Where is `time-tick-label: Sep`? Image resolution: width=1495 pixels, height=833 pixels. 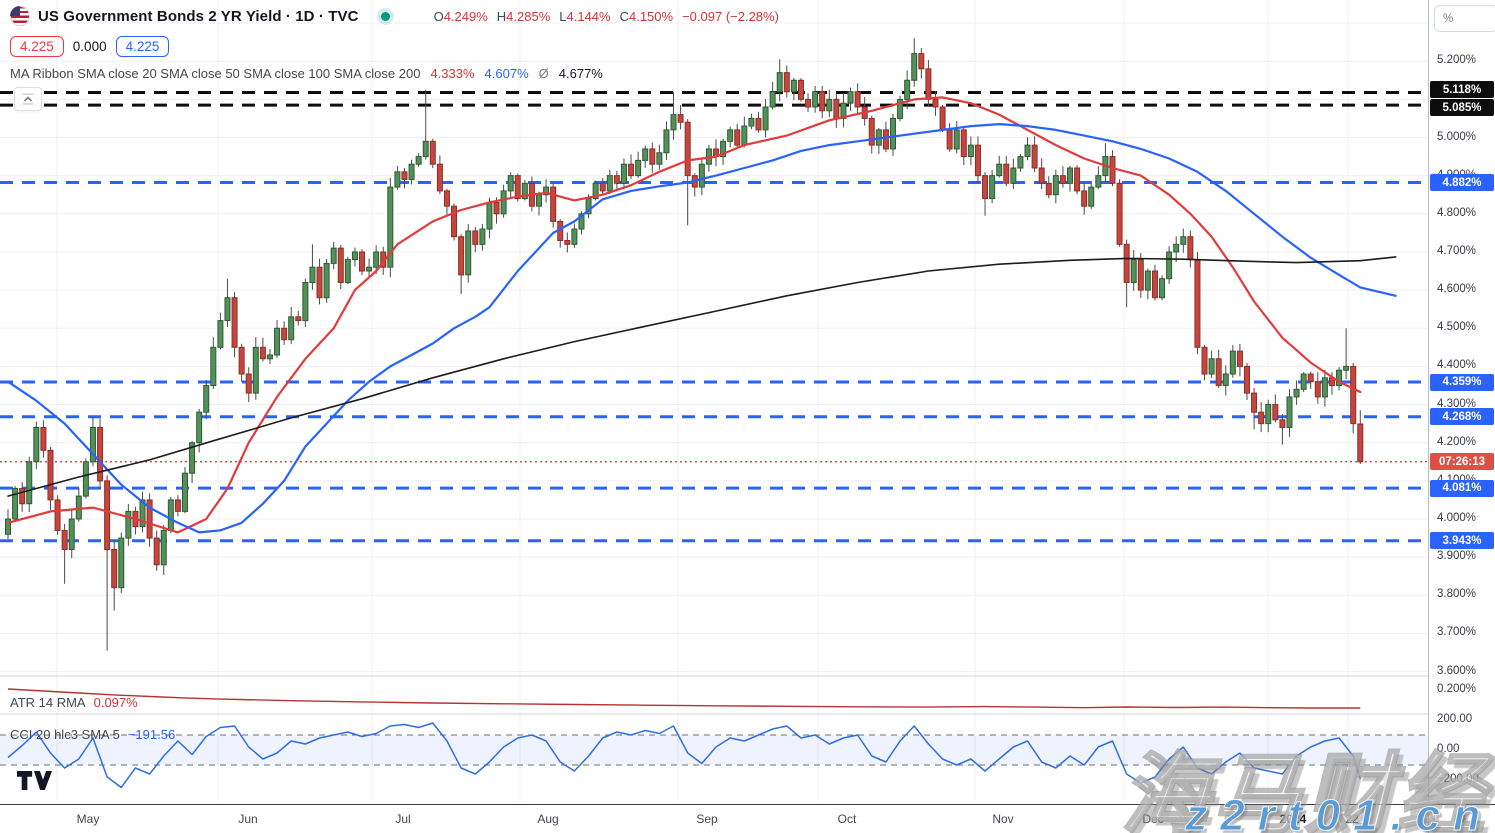
time-tick-label: Sep is located at coordinates (707, 819).